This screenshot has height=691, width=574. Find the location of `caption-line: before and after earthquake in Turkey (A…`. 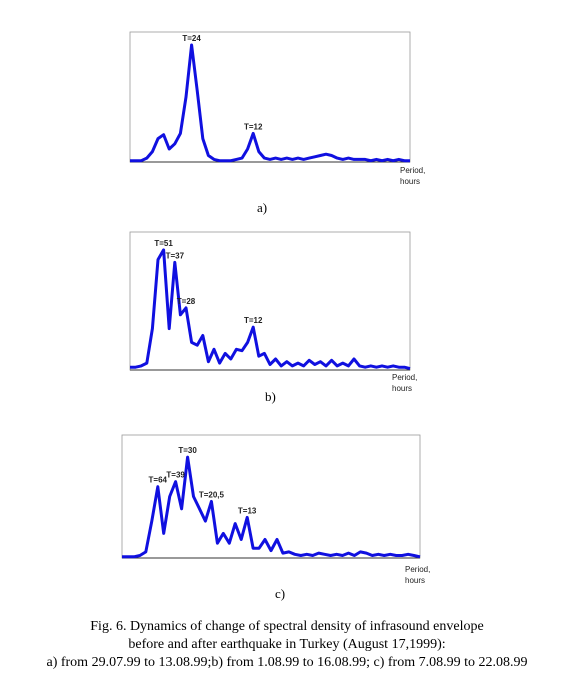

caption-line: before and after earthquake in Turkey (A… is located at coordinates (286, 644).